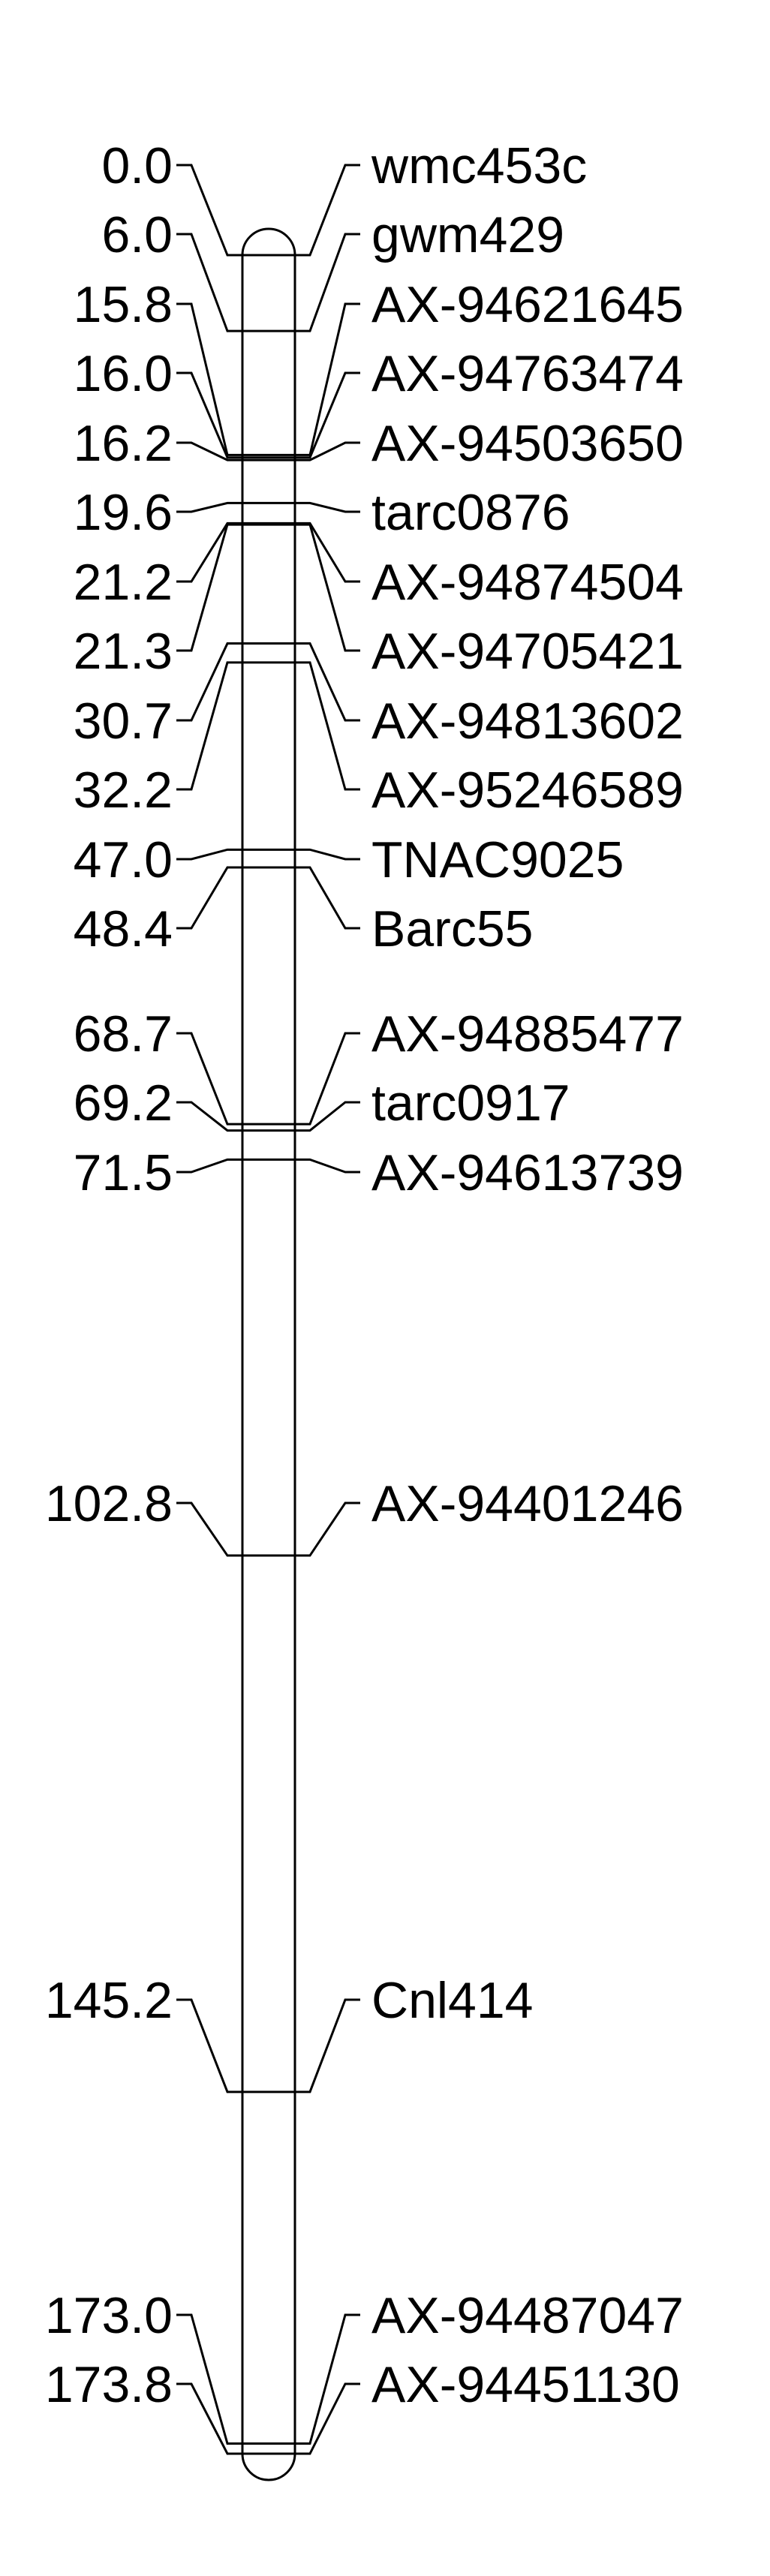  What do you see at coordinates (124, 582) in the screenshot?
I see `marker-position: 21.2` at bounding box center [124, 582].